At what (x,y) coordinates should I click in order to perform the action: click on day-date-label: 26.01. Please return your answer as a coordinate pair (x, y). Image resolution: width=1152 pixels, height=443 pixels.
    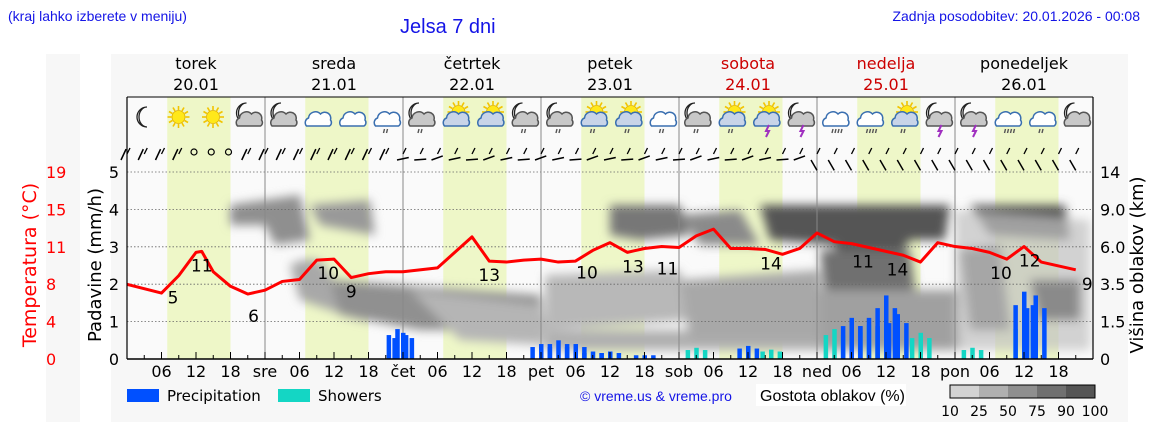
    Looking at the image, I should click on (1024, 84).